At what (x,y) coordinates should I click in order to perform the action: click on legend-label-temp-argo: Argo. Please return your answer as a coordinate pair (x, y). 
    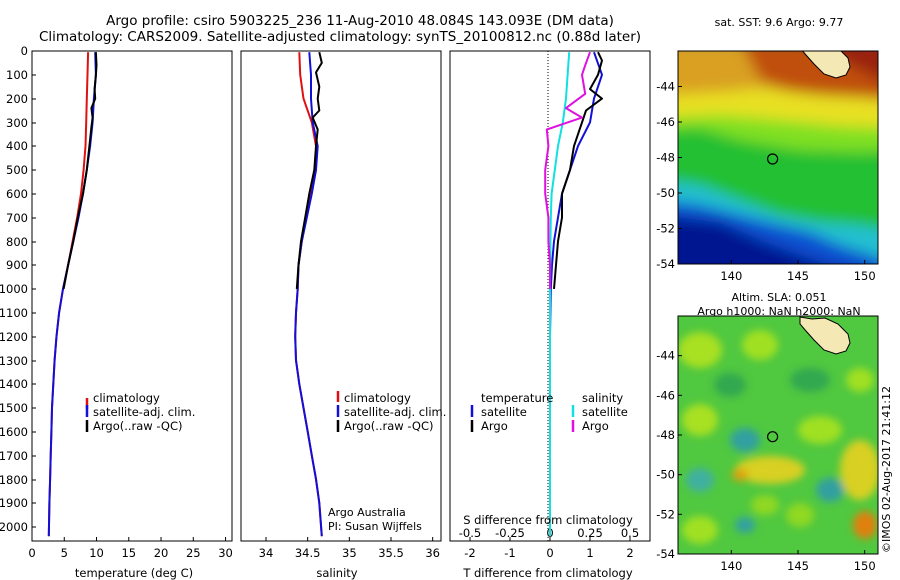
    Looking at the image, I should click on (494, 426).